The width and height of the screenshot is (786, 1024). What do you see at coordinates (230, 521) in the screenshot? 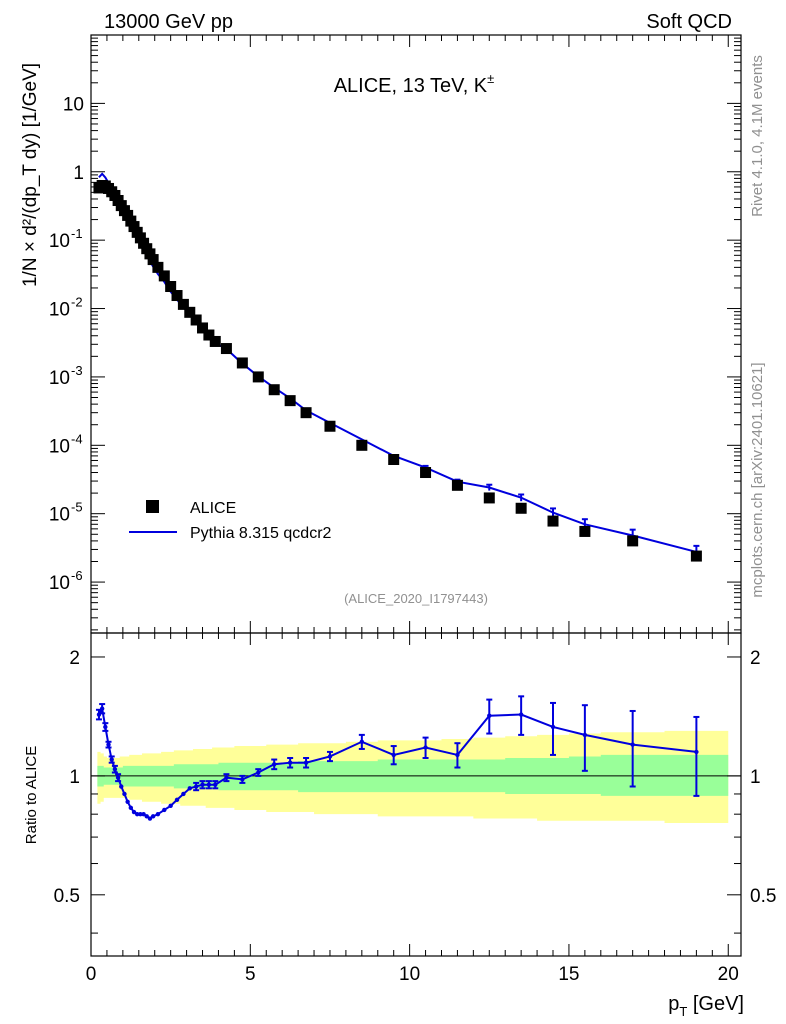
I see `legend: ALICE Pythia 8.315 qcdcr2` at bounding box center [230, 521].